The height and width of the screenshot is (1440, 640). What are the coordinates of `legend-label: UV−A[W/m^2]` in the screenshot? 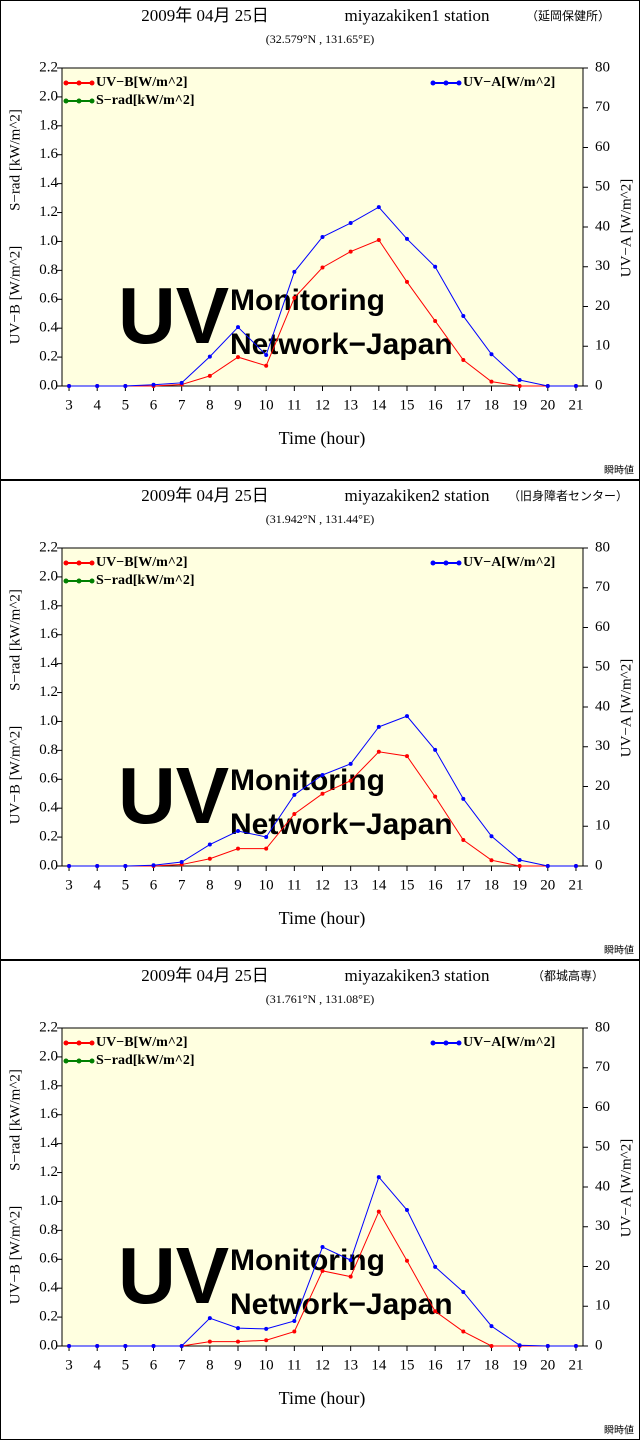 It's located at (509, 1042).